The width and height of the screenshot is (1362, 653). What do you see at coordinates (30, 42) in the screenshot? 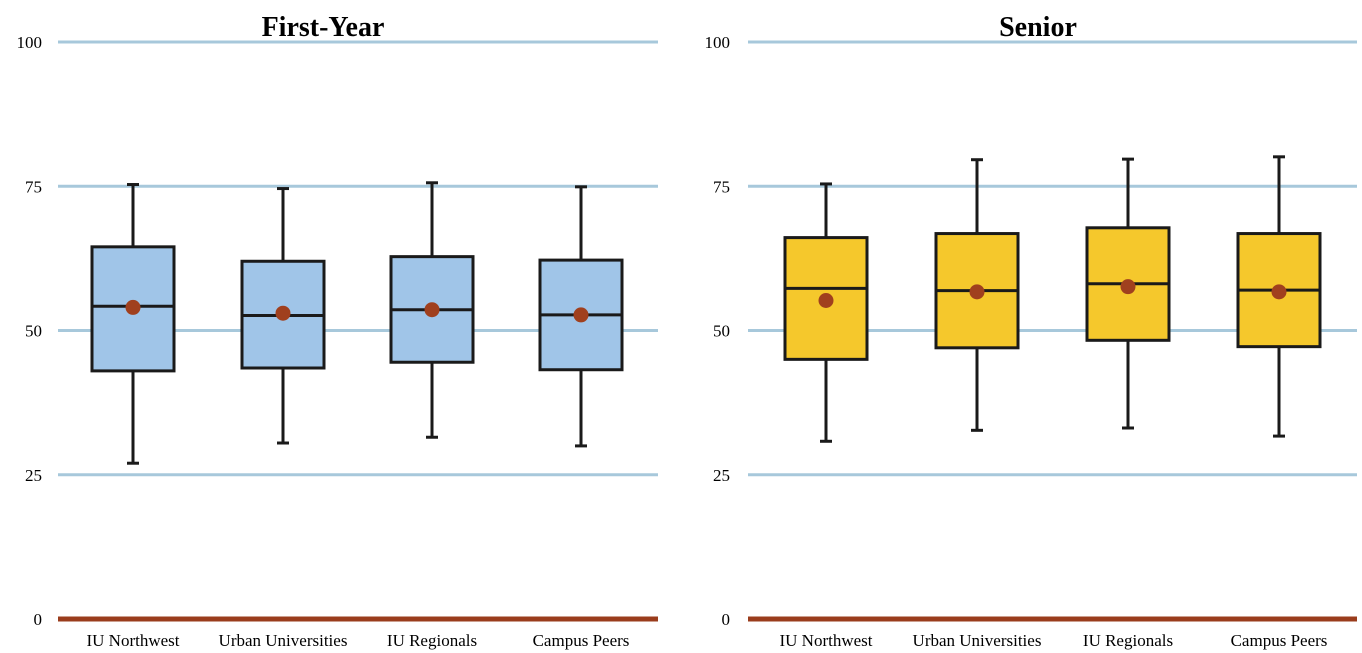
I see `first-year-y-tick-label: 100` at bounding box center [30, 42].